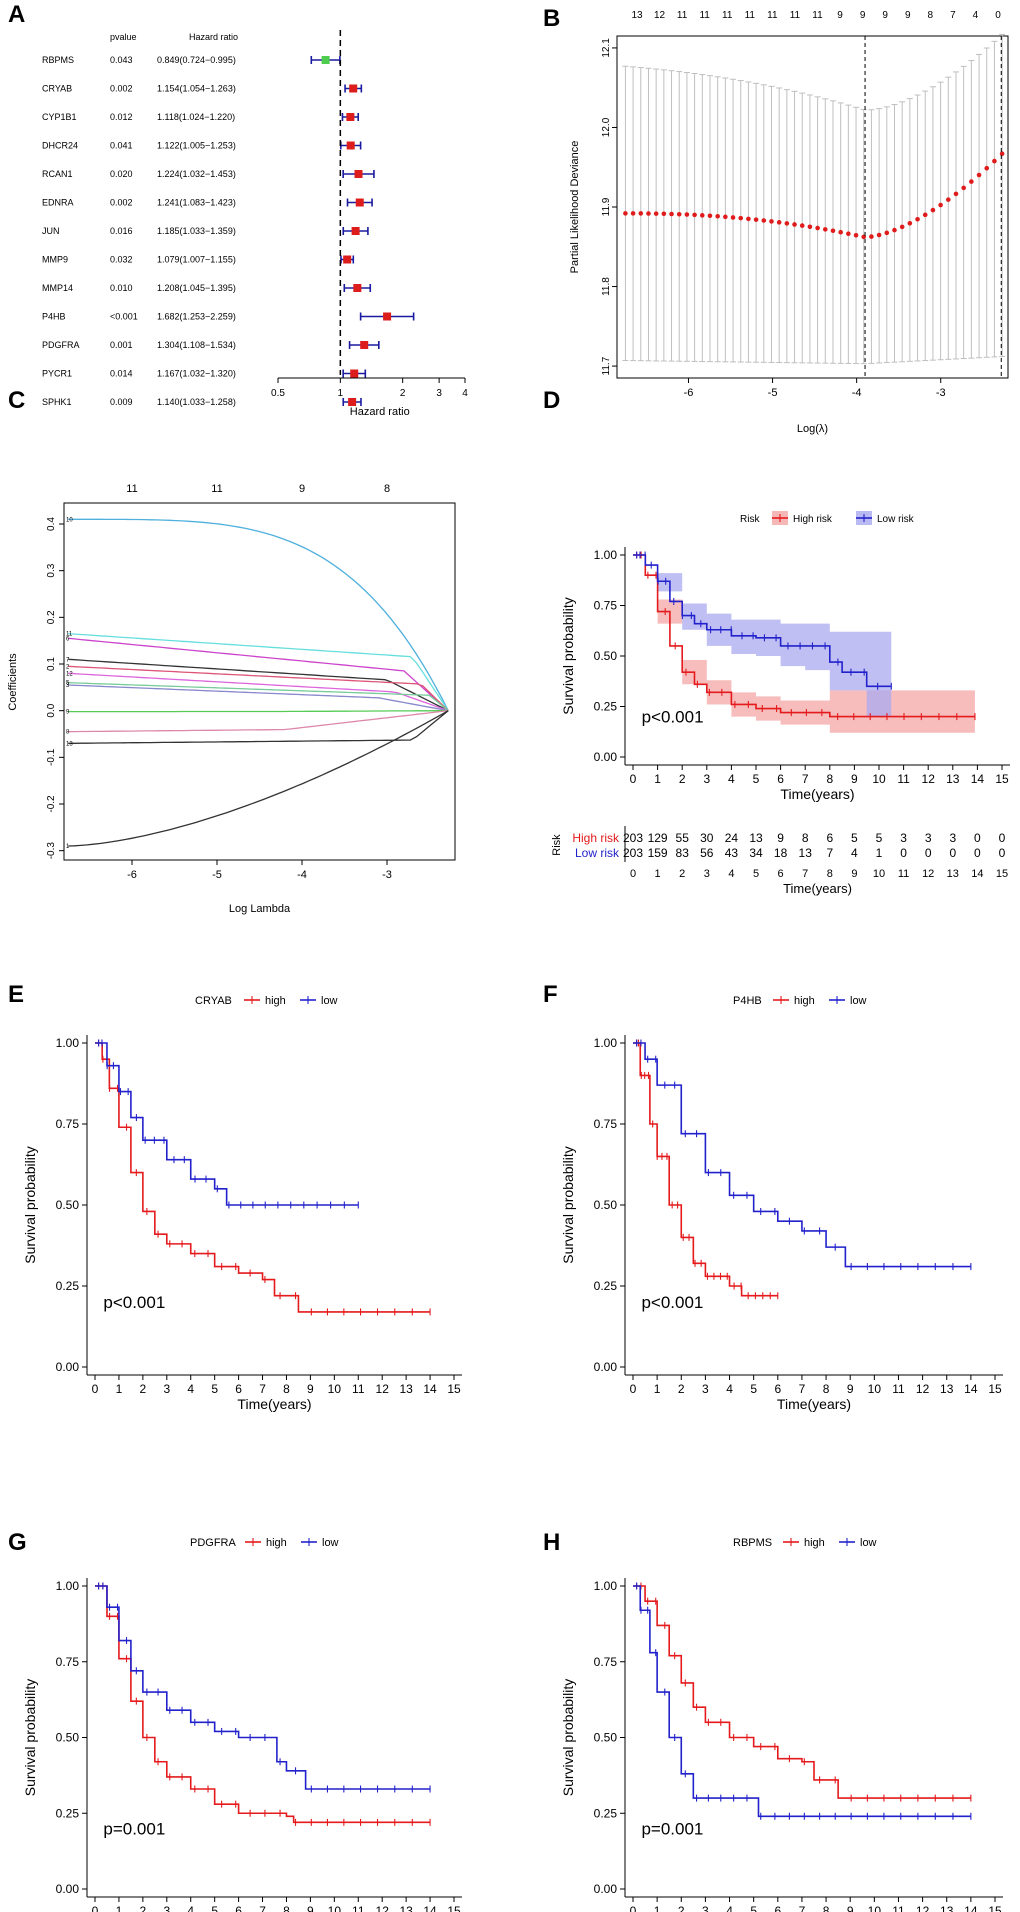 The height and width of the screenshot is (1912, 1020). Describe the element at coordinates (750, 519) in the screenshot. I see `legend-title: Risk` at that location.